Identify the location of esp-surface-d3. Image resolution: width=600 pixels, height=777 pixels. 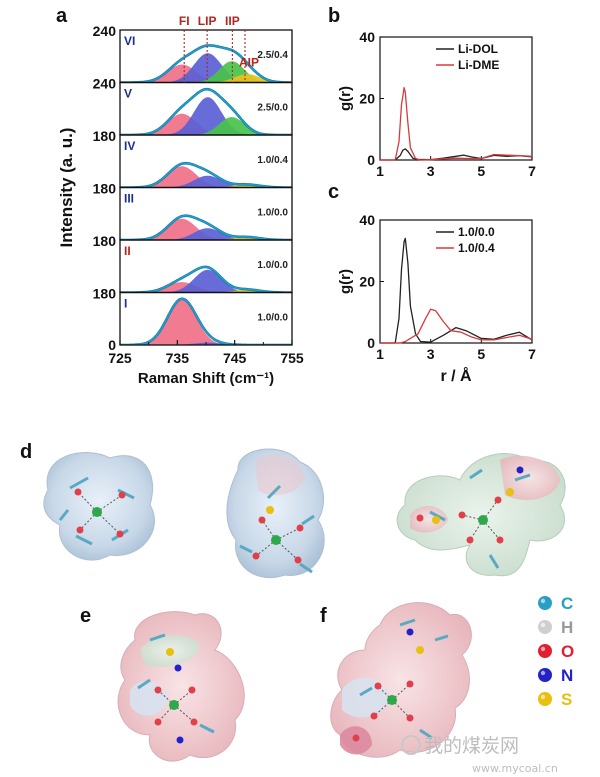
(481, 515).